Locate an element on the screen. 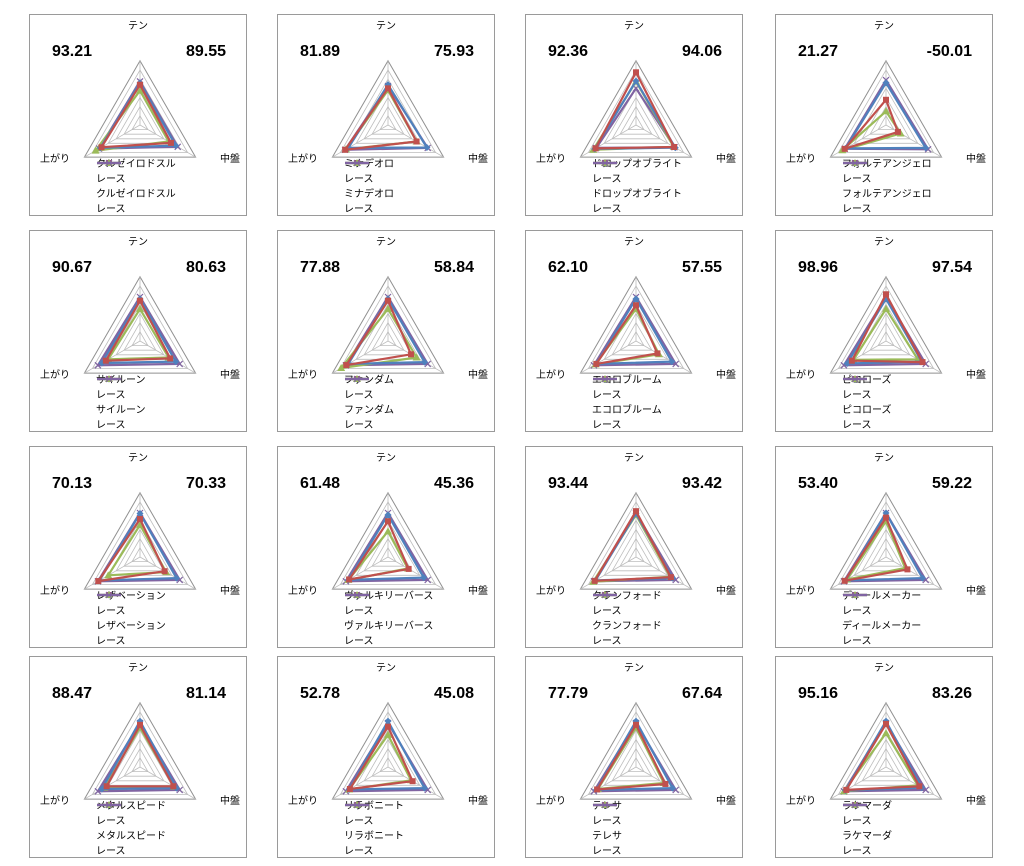 Image resolution: width=1024 pixels, height=866 pixels. legend-item: ヴァルキリーバース is located at coordinates (389, 612).